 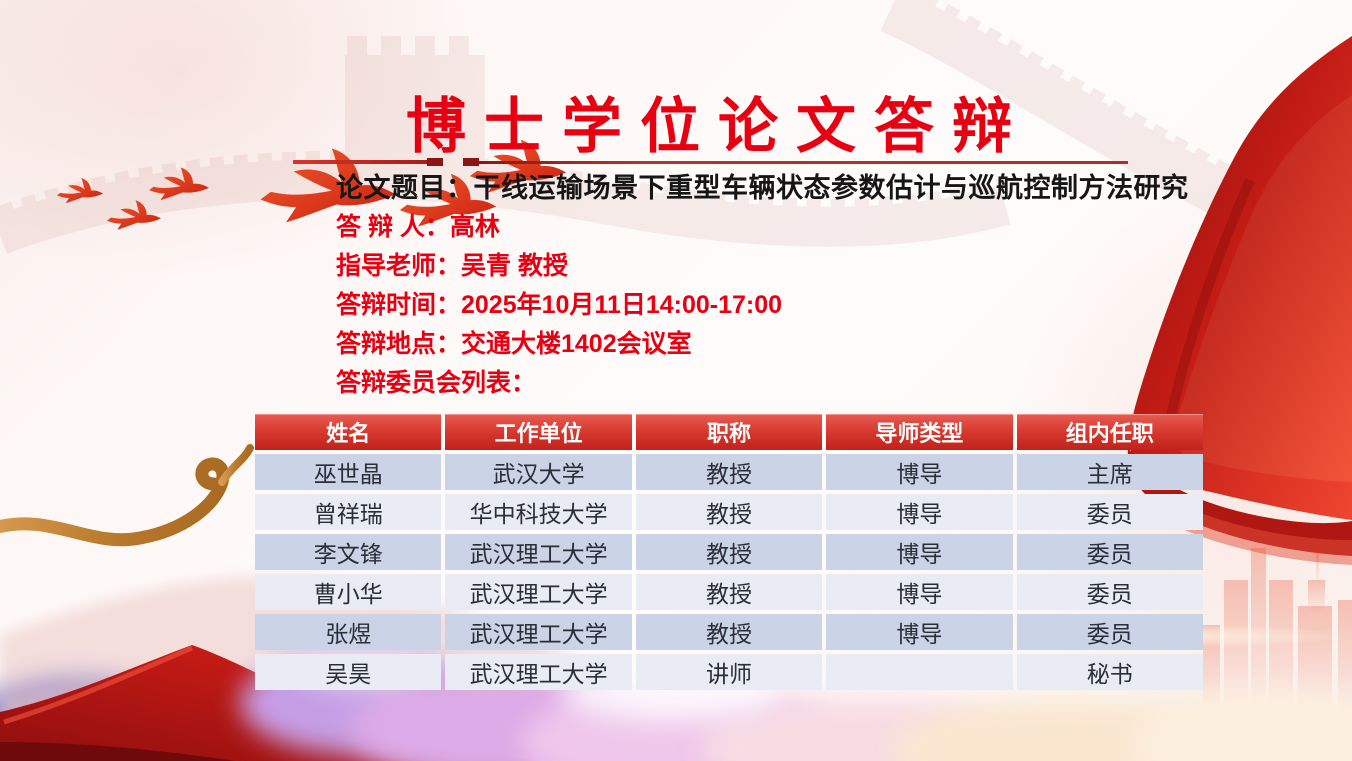 I want to click on table-cell: 华中科技大学, so click(x=538, y=512).